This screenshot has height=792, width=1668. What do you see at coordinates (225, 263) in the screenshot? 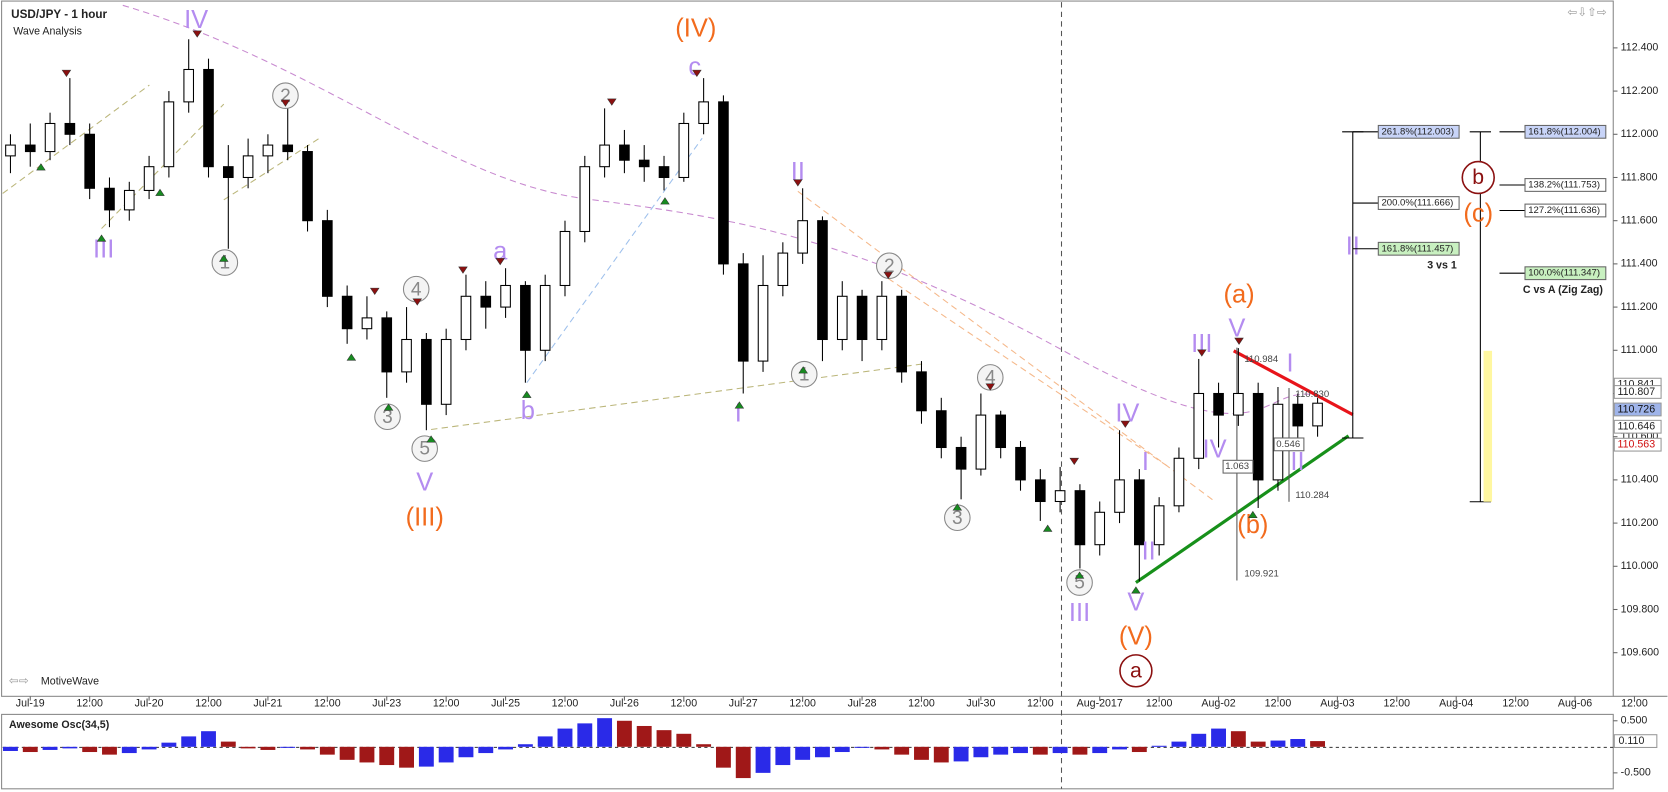
I see `wave-label: 1` at bounding box center [225, 263].